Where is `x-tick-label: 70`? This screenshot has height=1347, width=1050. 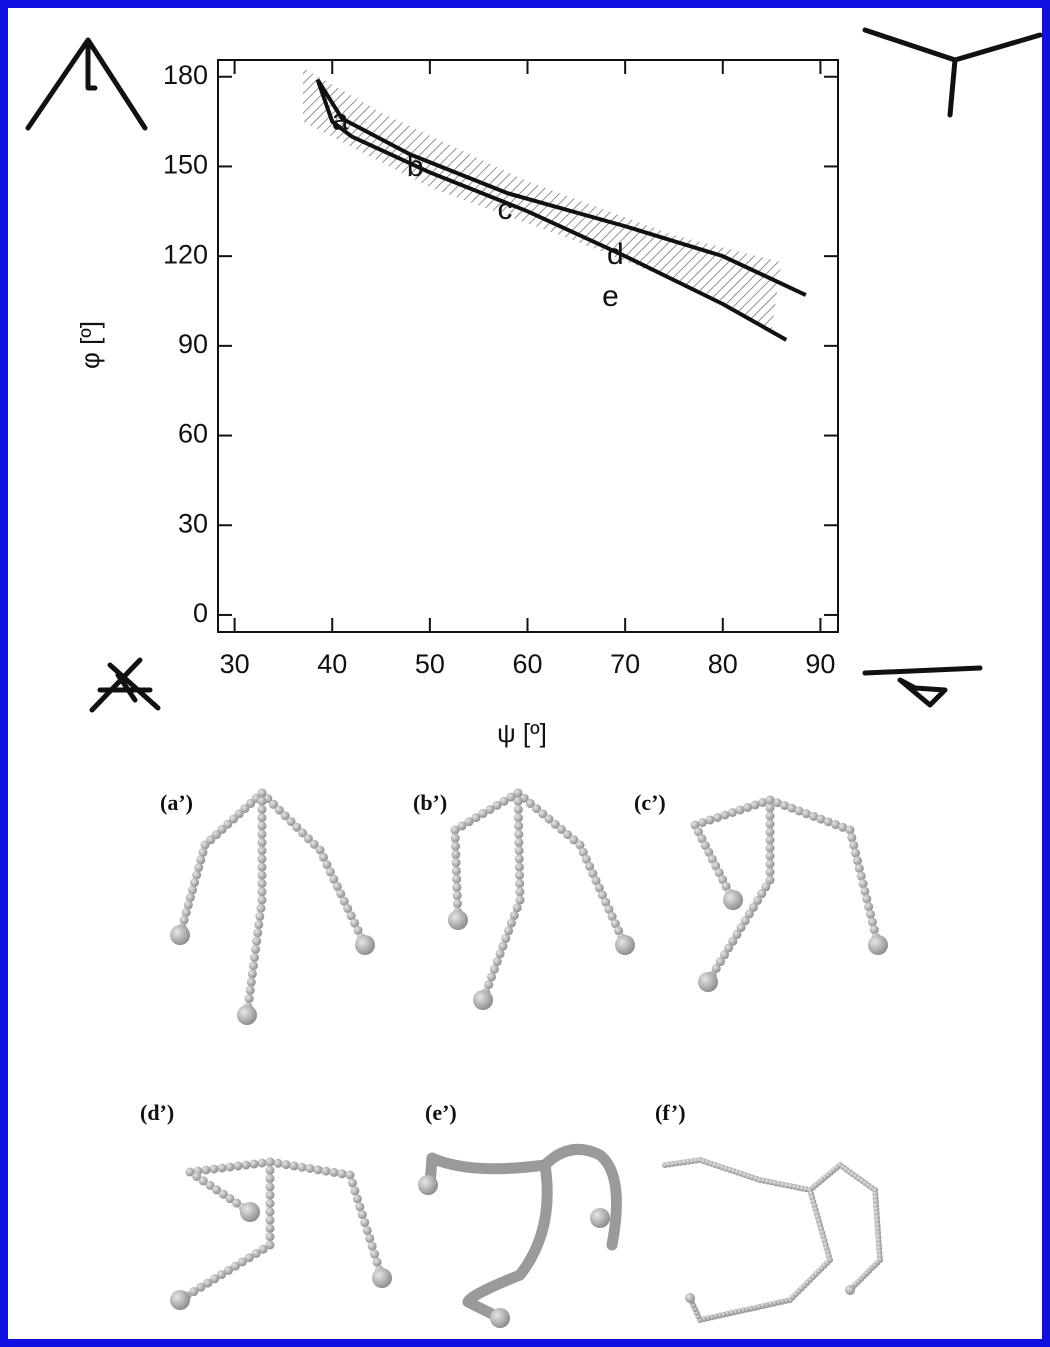 x-tick-label: 70 is located at coordinates (625, 664).